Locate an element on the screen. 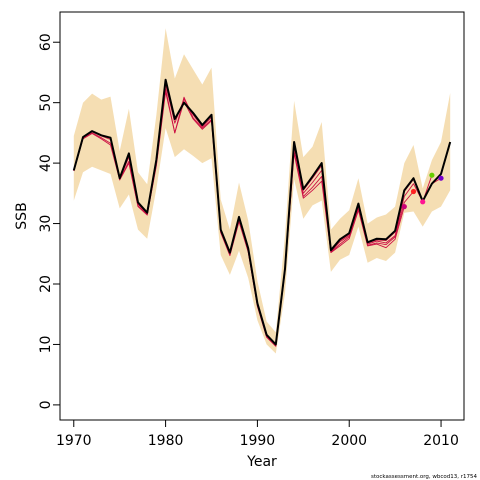 The height and width of the screenshot is (480, 480). y-tick-label-10: 10 is located at coordinates (46, 345).